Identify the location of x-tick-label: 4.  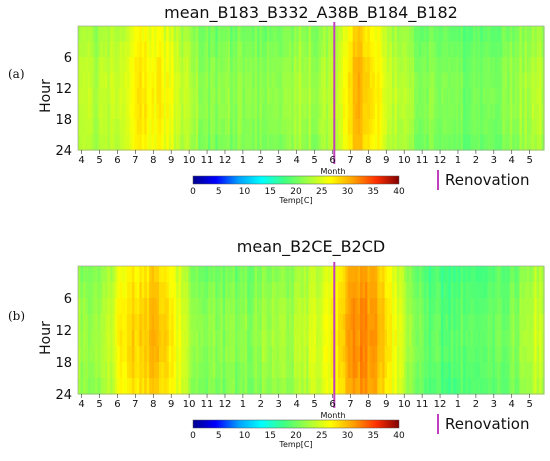
(296, 160).